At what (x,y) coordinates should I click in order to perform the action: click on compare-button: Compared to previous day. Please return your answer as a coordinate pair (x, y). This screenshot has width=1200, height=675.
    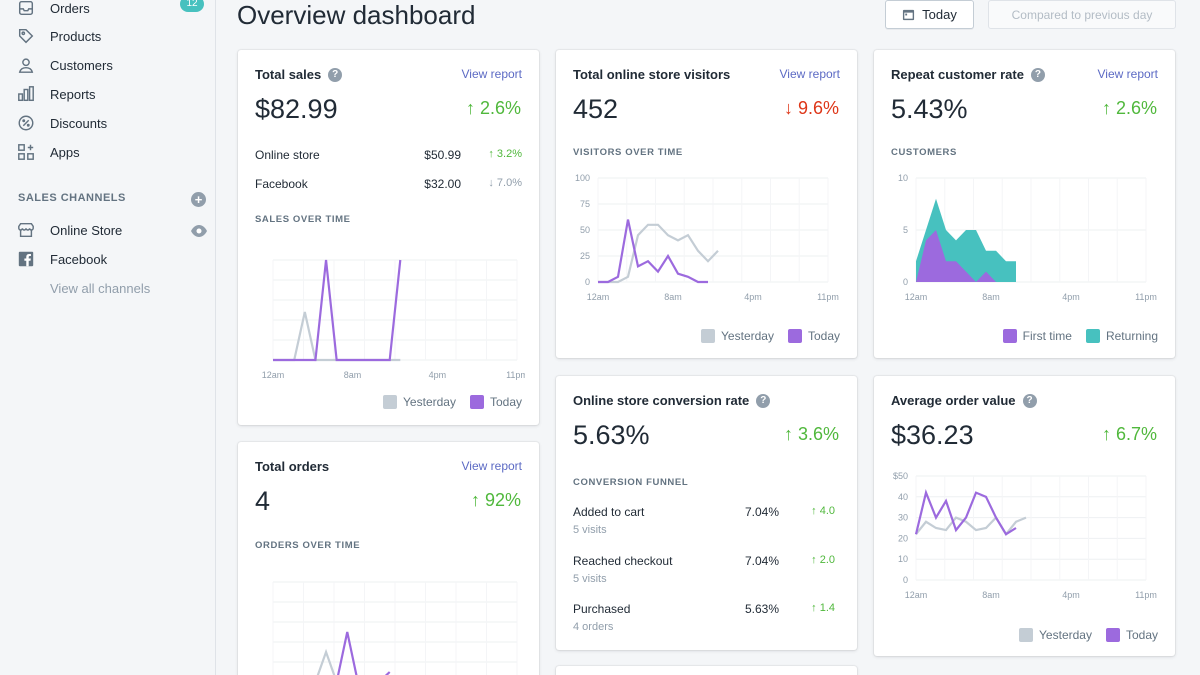
    Looking at the image, I should click on (1082, 14).